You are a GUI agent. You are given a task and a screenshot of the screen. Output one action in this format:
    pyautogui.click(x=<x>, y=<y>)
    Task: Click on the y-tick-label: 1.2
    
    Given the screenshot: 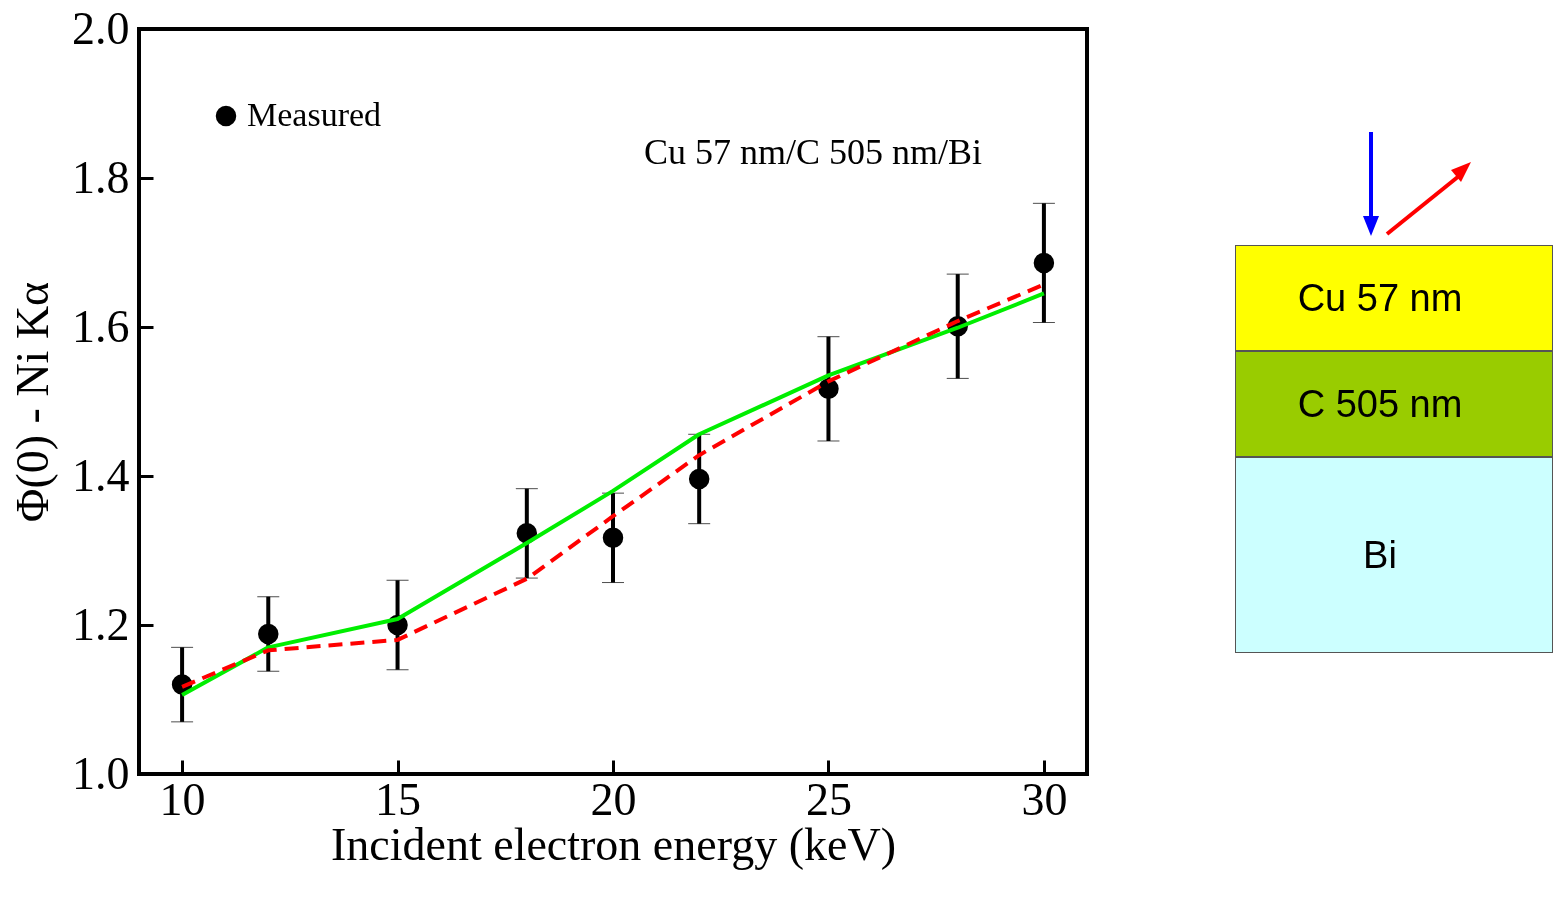 What is the action you would take?
    pyautogui.click(x=101, y=624)
    